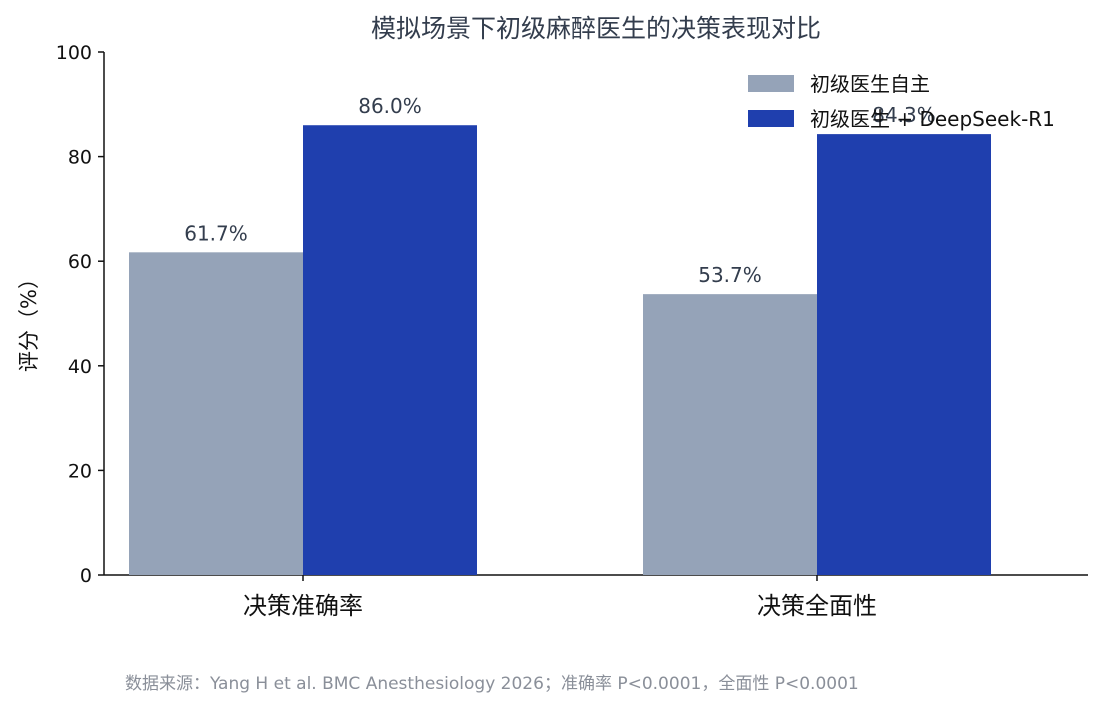 This screenshot has width=1104, height=710. I want to click on x-tick-label: 决策全面性, so click(817, 606).